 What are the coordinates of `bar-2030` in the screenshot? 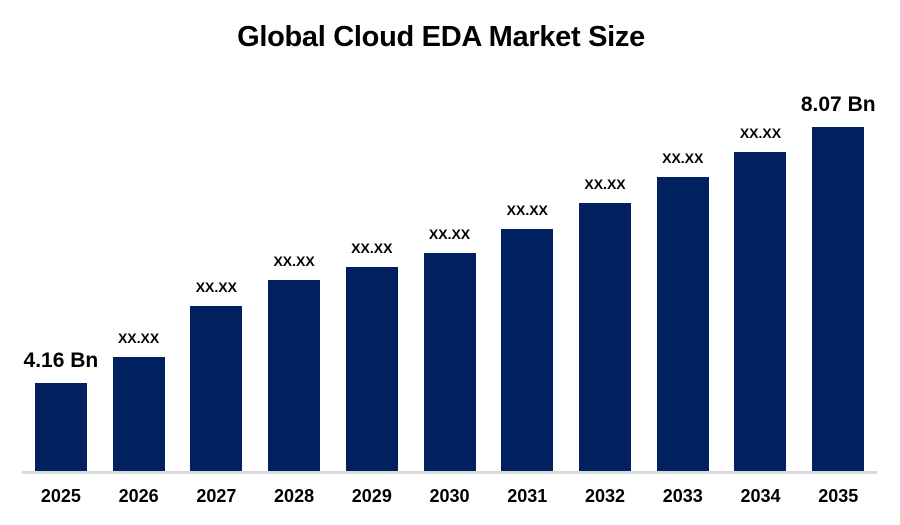 It's located at (449, 362).